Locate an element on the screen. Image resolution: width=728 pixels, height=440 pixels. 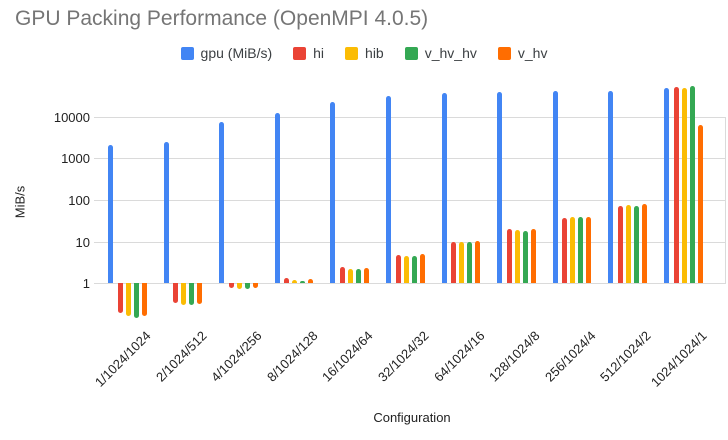
bar-gpu-mib-s--8-1024-128 is located at coordinates (277, 198).